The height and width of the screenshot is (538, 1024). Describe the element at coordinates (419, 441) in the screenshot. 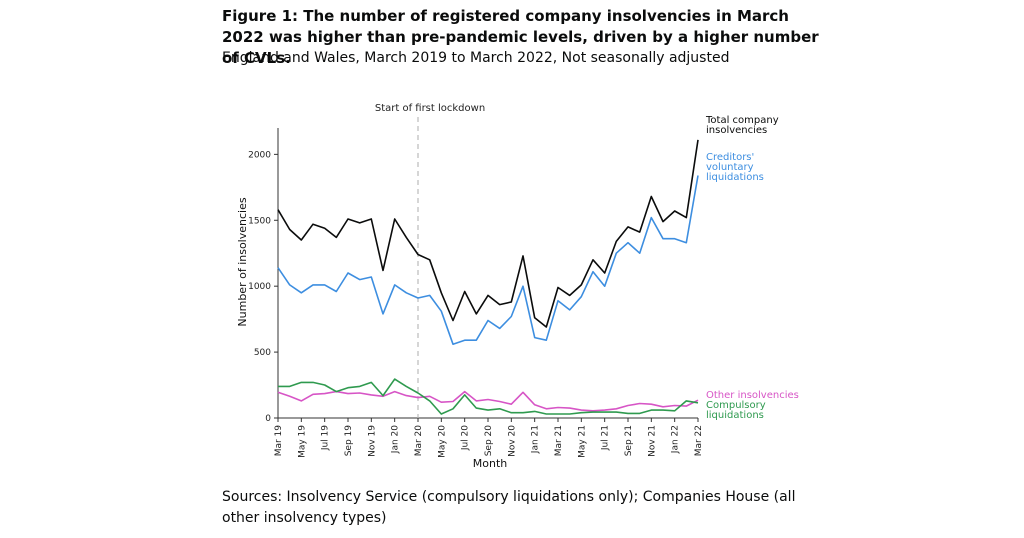

I see `x-tick-label: Mar 20` at that location.